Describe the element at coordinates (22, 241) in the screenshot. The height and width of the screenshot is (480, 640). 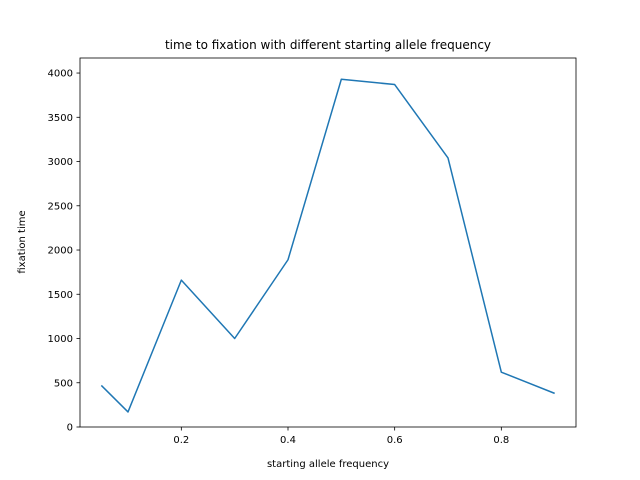
I see `y-axis-label: fixation time` at that location.